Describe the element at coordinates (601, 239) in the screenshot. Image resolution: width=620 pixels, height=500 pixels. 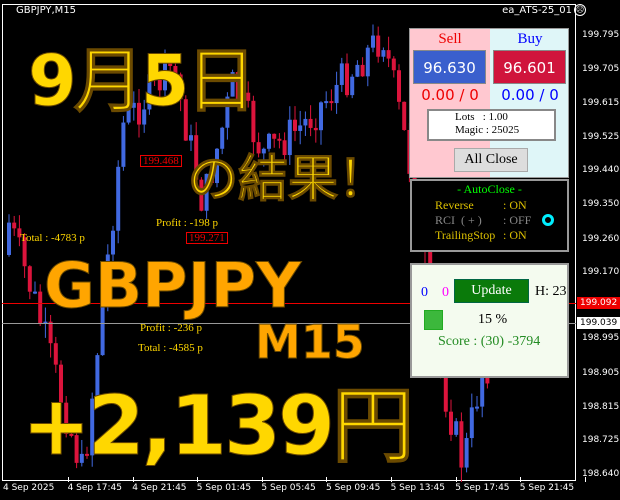
I see `price-axis-label: 199.260` at that location.